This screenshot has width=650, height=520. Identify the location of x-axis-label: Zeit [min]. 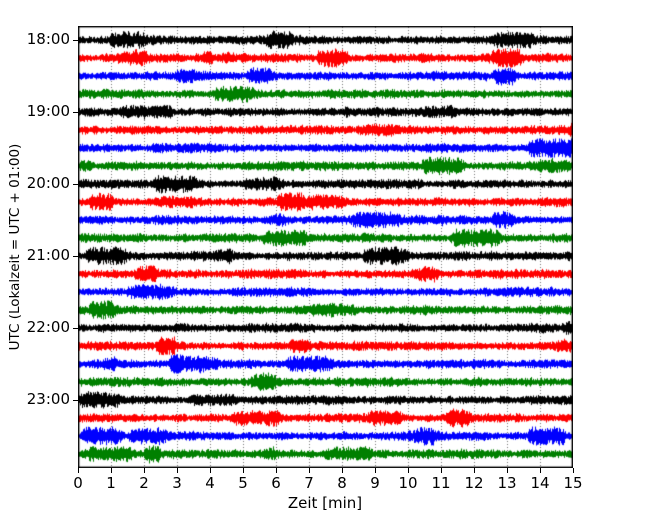
(325, 503).